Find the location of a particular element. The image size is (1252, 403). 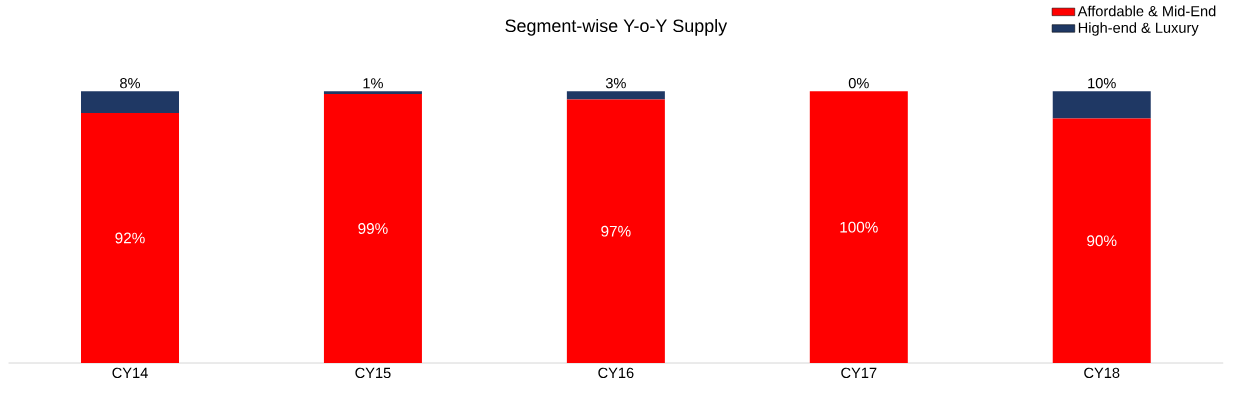

legend-label: High-end & Luxury is located at coordinates (1138, 29).